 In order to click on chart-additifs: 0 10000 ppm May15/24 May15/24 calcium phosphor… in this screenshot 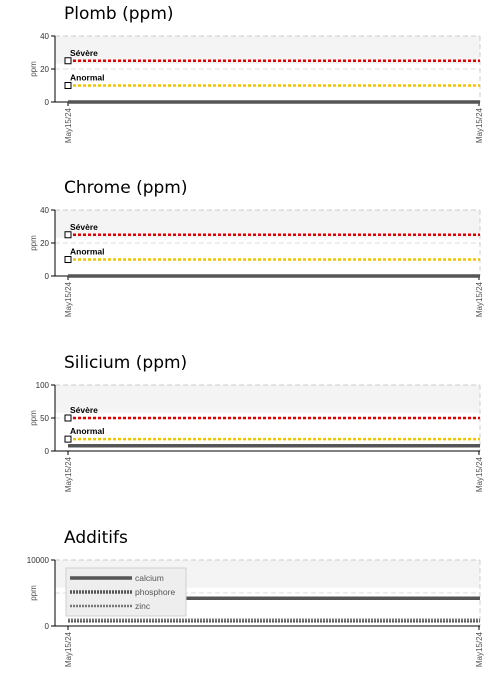, I will do `click(255, 611)`.